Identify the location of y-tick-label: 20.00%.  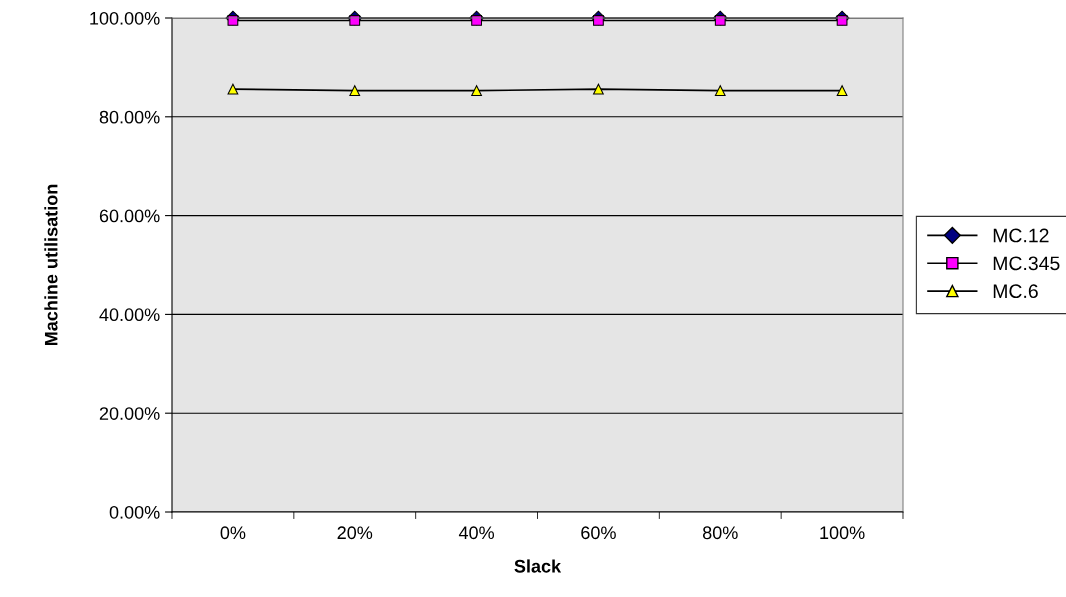
(129, 413).